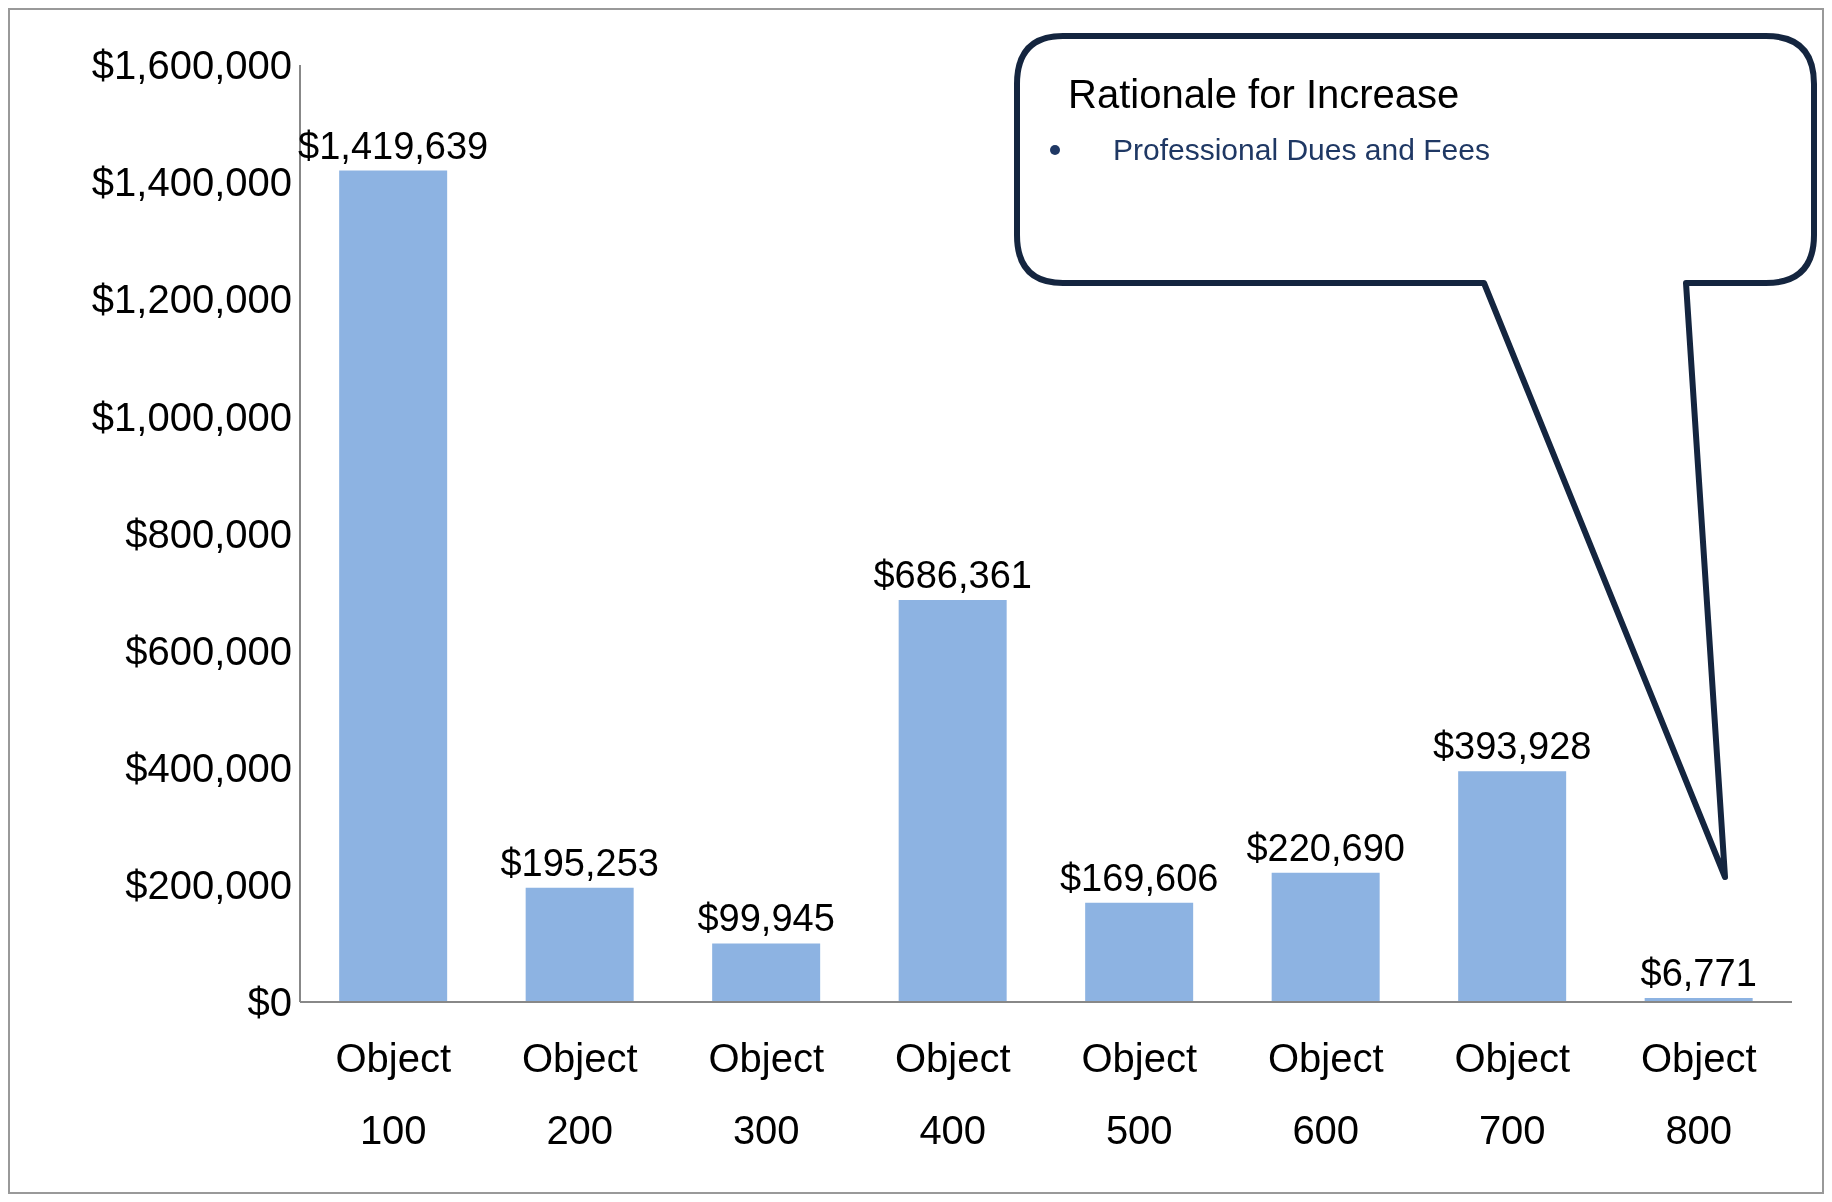 The image size is (1832, 1202). Describe the element at coordinates (579, 862) in the screenshot. I see `data-label: $195,253` at that location.